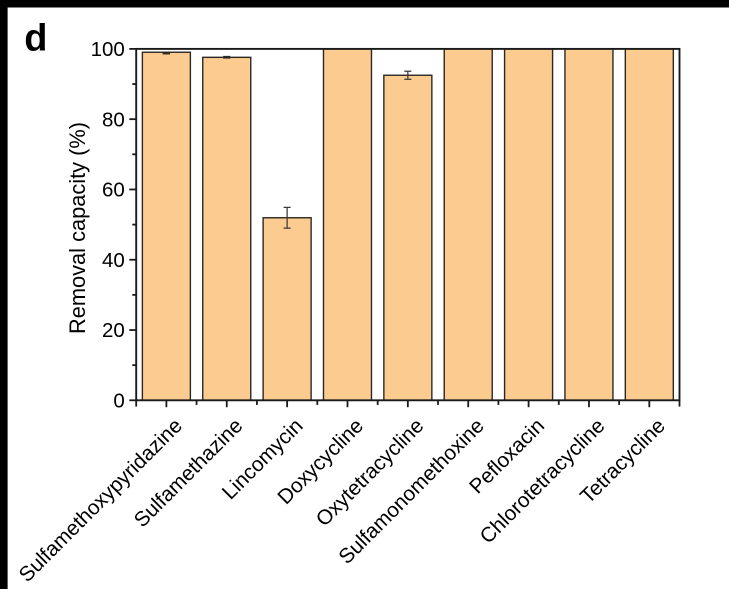  I want to click on svg-text: 100, so click(108, 49).